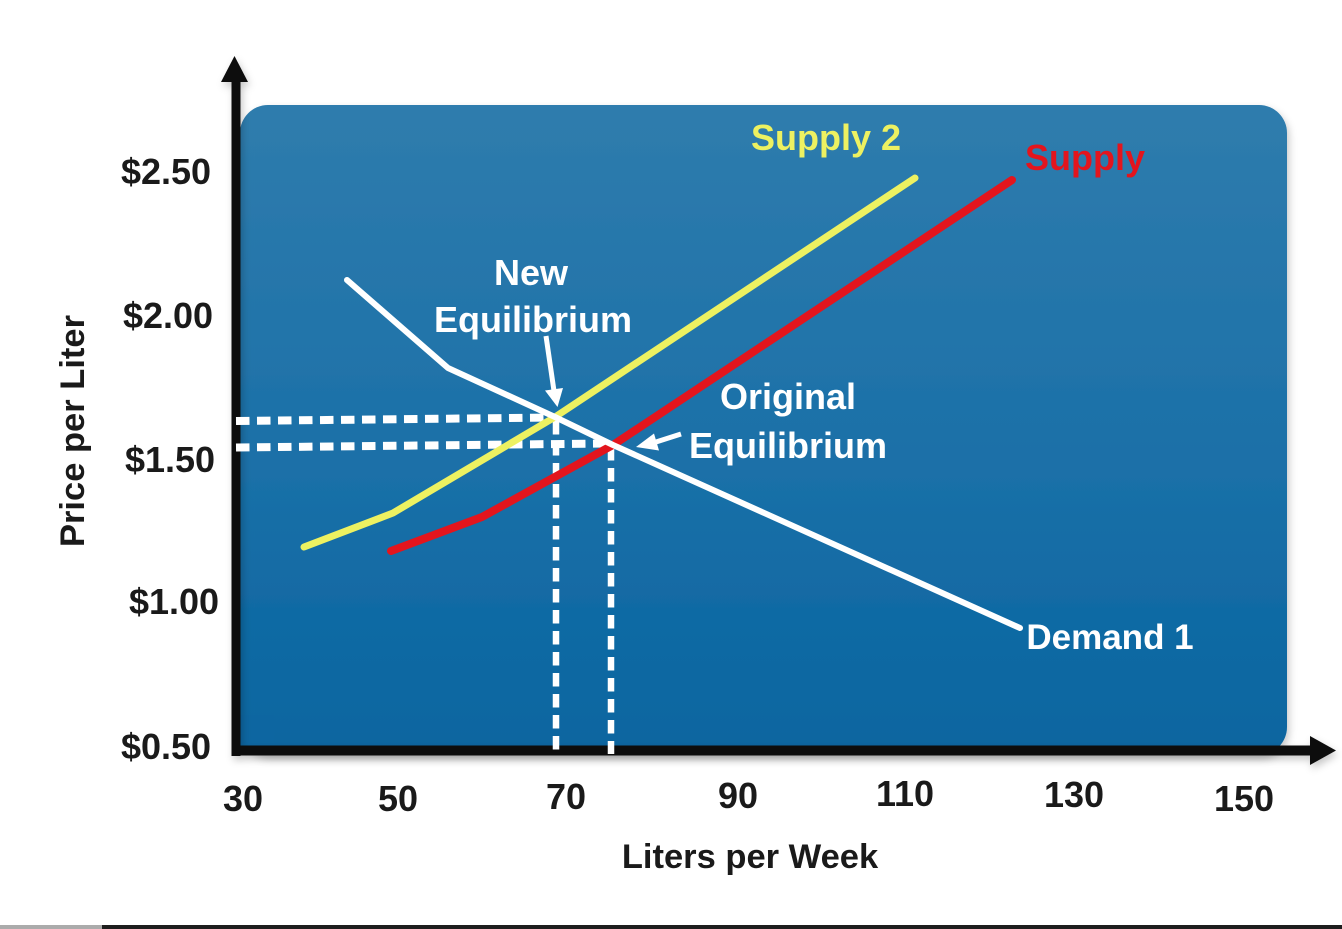  What do you see at coordinates (1109, 637) in the screenshot?
I see `svg-text: Demand 1` at bounding box center [1109, 637].